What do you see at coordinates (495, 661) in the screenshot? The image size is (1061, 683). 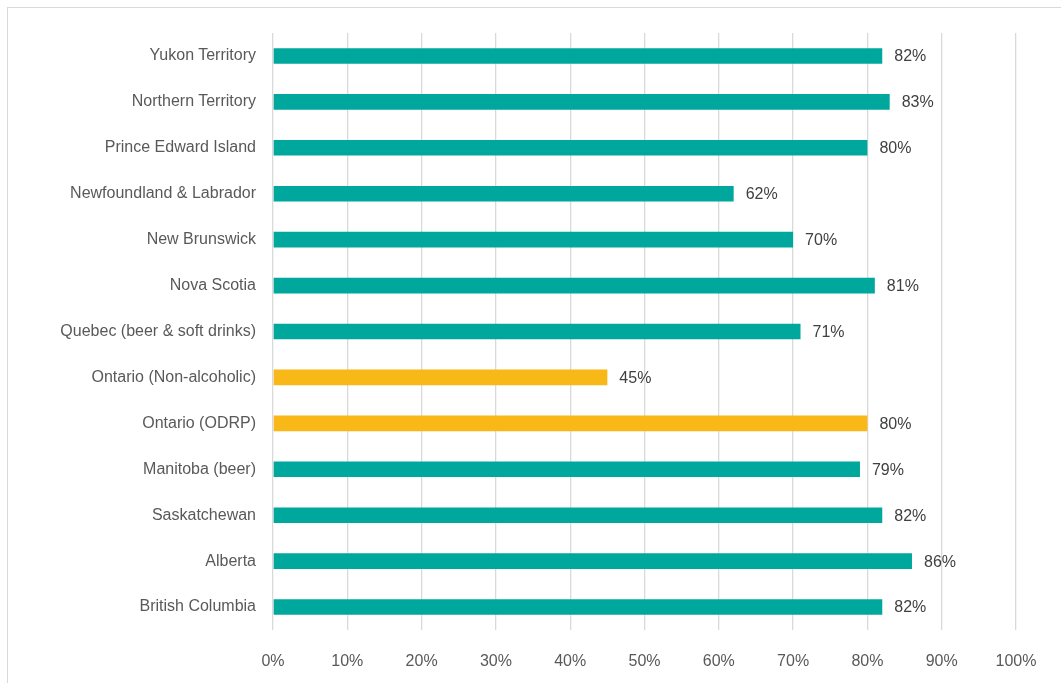 I see `x-tick-label: 30%` at bounding box center [495, 661].